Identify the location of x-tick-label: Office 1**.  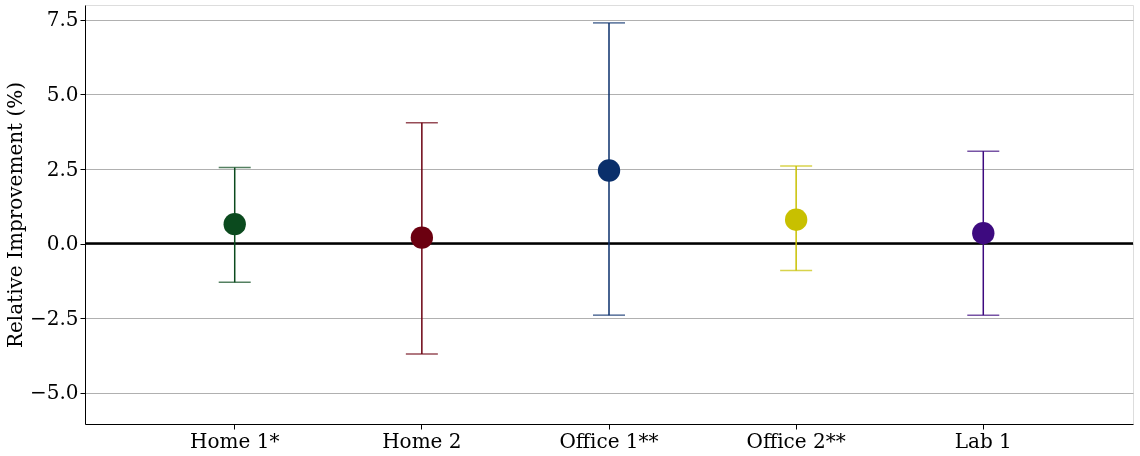
(609, 440).